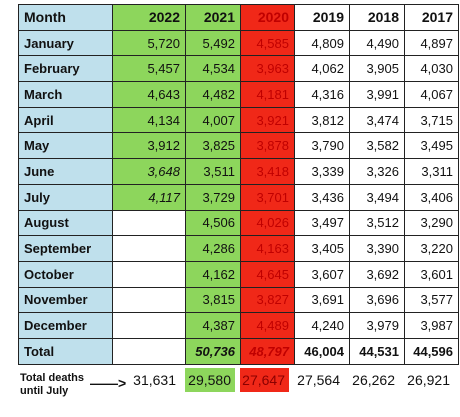 The image size is (460, 417). Describe the element at coordinates (65, 223) in the screenshot. I see `month-label: August` at that location.